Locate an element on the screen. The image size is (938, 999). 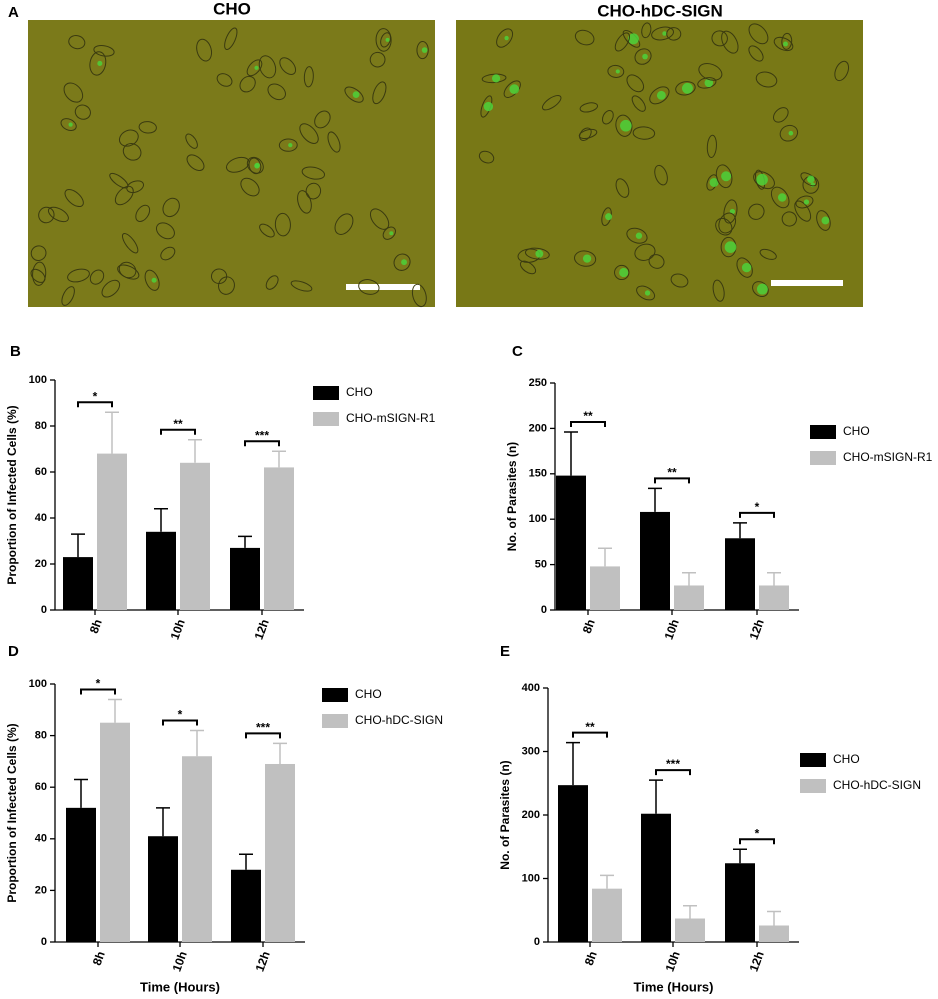
y-tick-label: 40 is located at coordinates (41, 839).